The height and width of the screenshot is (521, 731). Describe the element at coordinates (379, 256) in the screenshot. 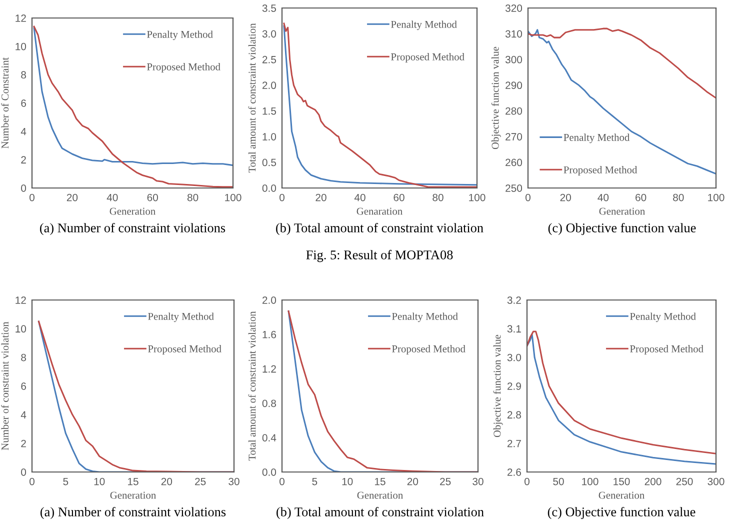

I see `caption: Fig. 5: Result of MOPTA08` at that location.